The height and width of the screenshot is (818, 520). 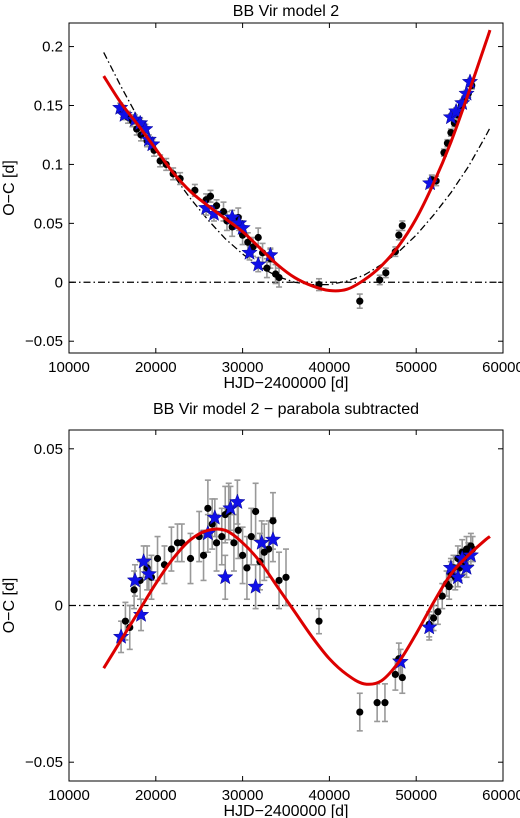 What do you see at coordinates (52, 47) in the screenshot?
I see `y-tick-label: 0.2` at bounding box center [52, 47].